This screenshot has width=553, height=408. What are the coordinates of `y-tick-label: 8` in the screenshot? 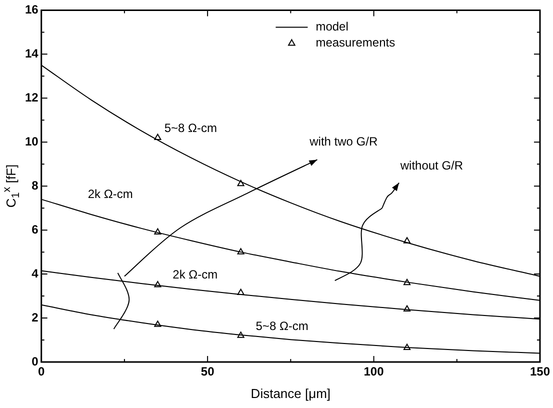 It's located at (35, 185).